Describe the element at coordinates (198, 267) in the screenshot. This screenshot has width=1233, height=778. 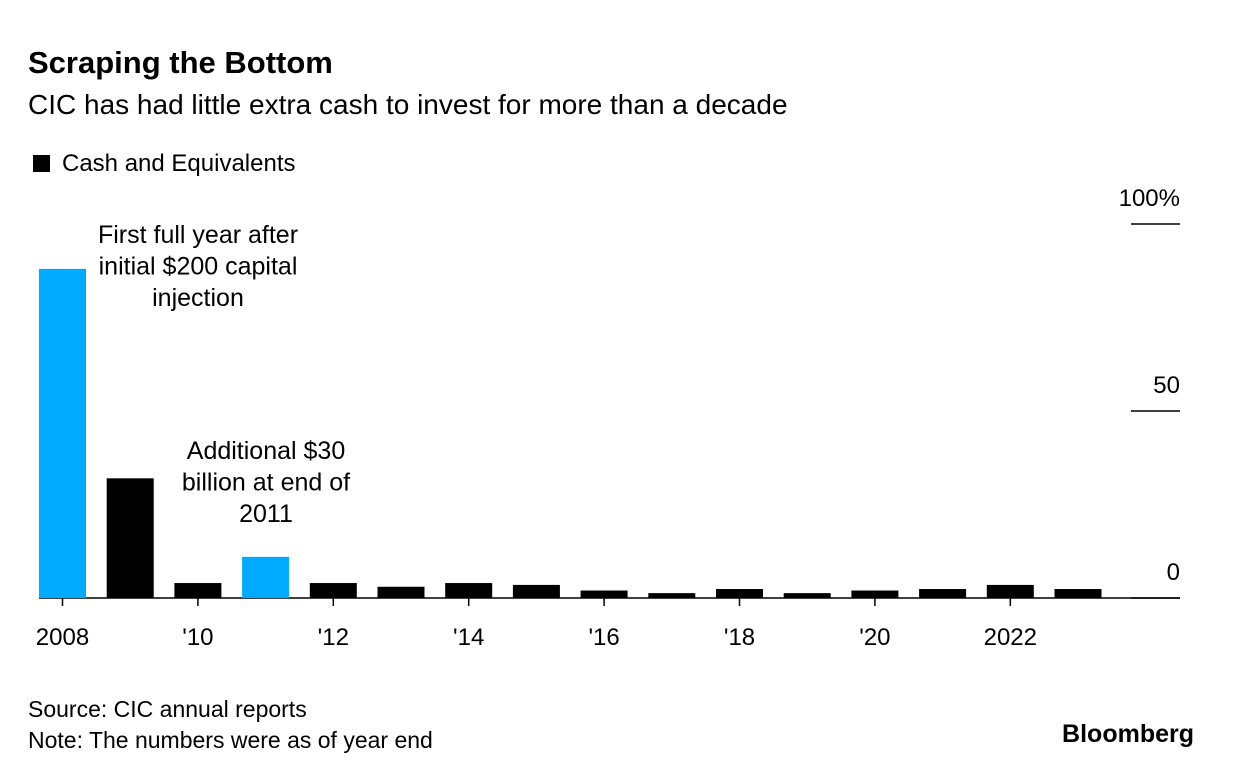
I see `annotation: initial $200 capital` at that location.